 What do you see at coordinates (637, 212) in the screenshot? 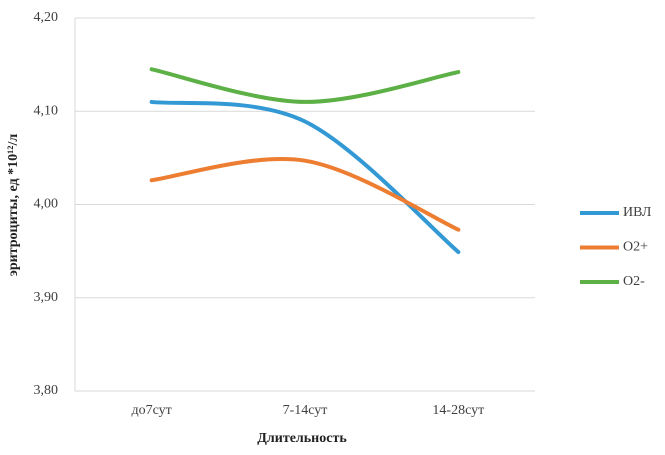
I see `legend-label: ИВЛ` at bounding box center [637, 212].